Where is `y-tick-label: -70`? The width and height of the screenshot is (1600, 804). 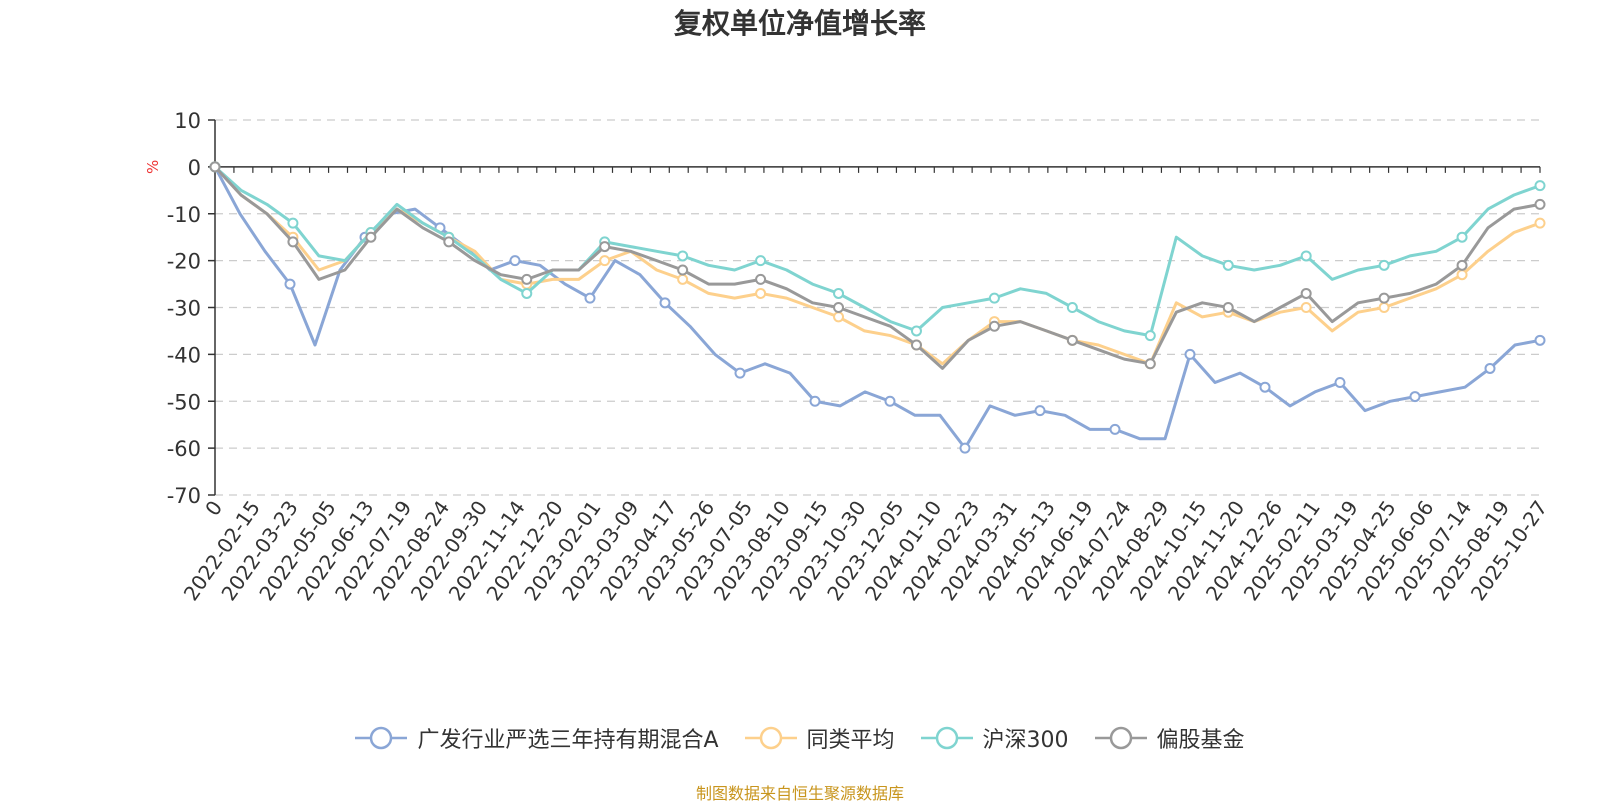
y-tick-label: -70 is located at coordinates (184, 496).